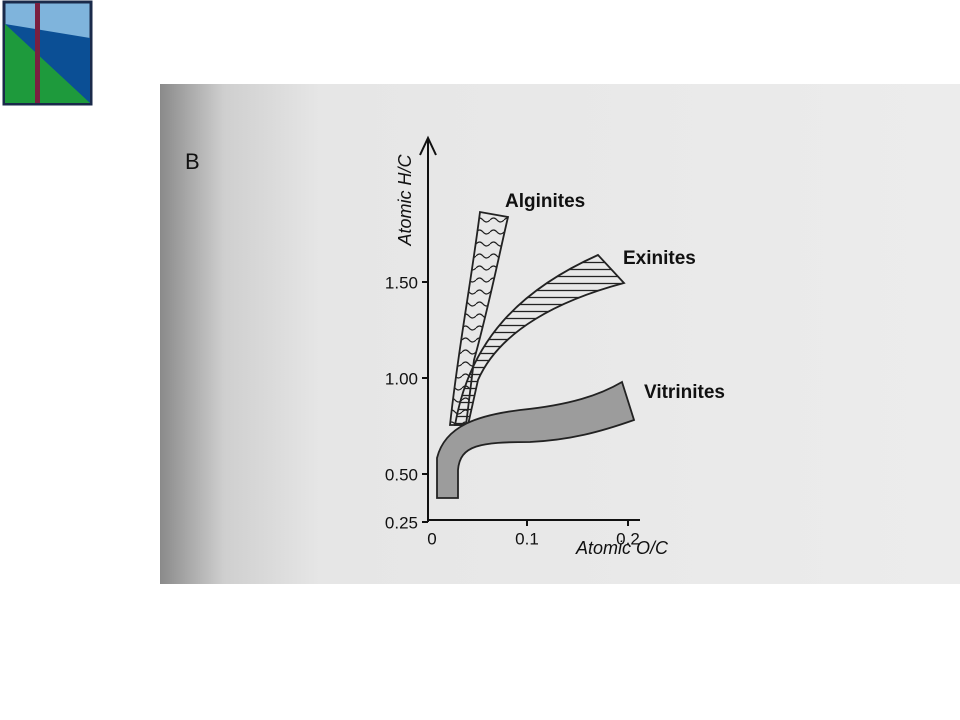 This screenshot has height=720, width=960. I want to click on panel-label: B, so click(192, 161).